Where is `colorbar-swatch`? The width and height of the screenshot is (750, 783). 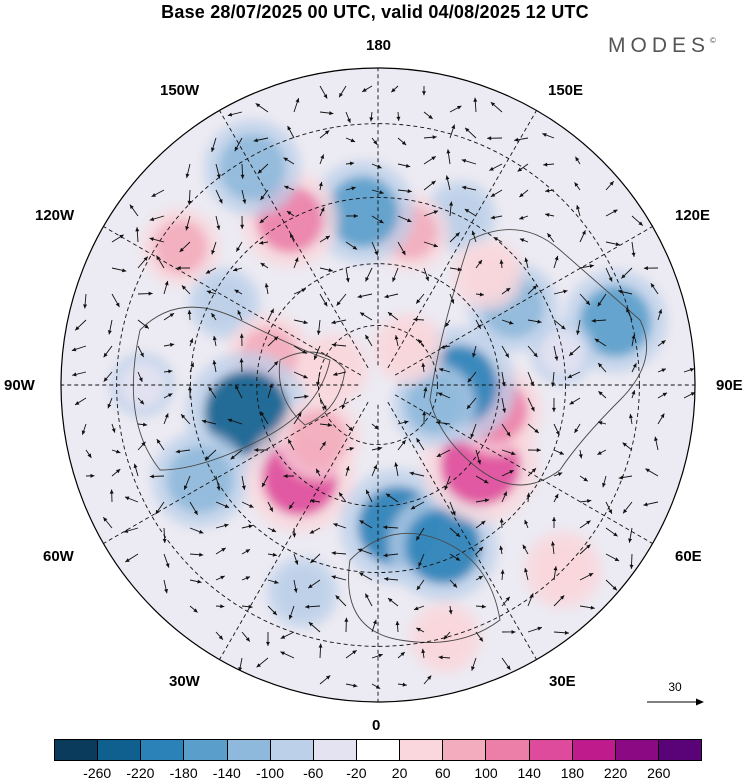
colorbar-swatch is located at coordinates (249, 750).